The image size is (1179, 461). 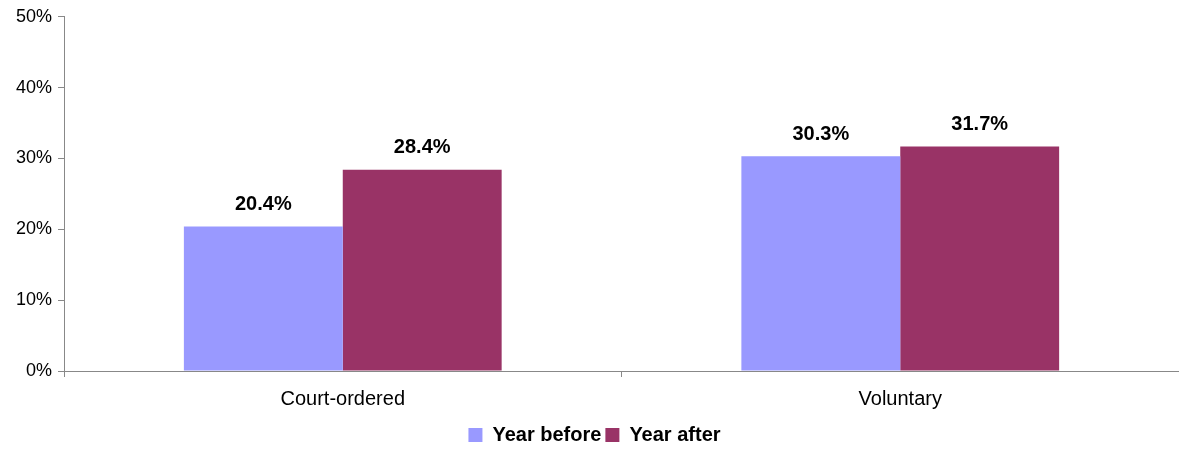 What do you see at coordinates (547, 433) in the screenshot?
I see `legend-label: Year before` at bounding box center [547, 433].